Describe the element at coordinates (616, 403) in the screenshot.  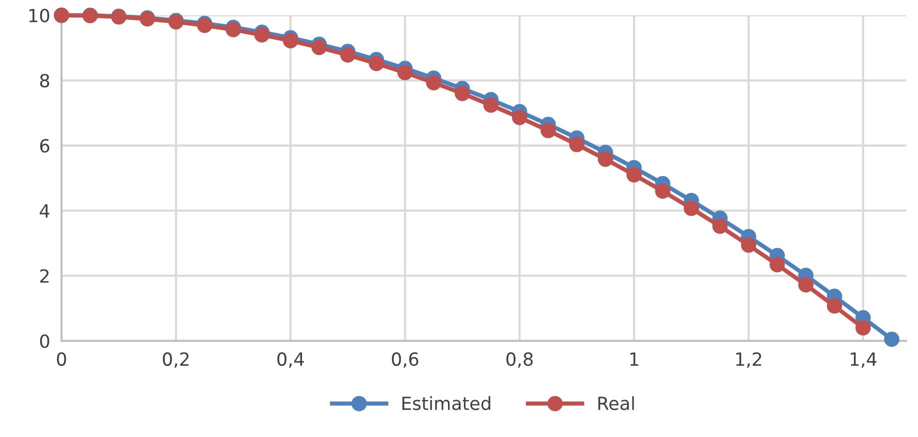
I see `legend-label: Real` at that location.